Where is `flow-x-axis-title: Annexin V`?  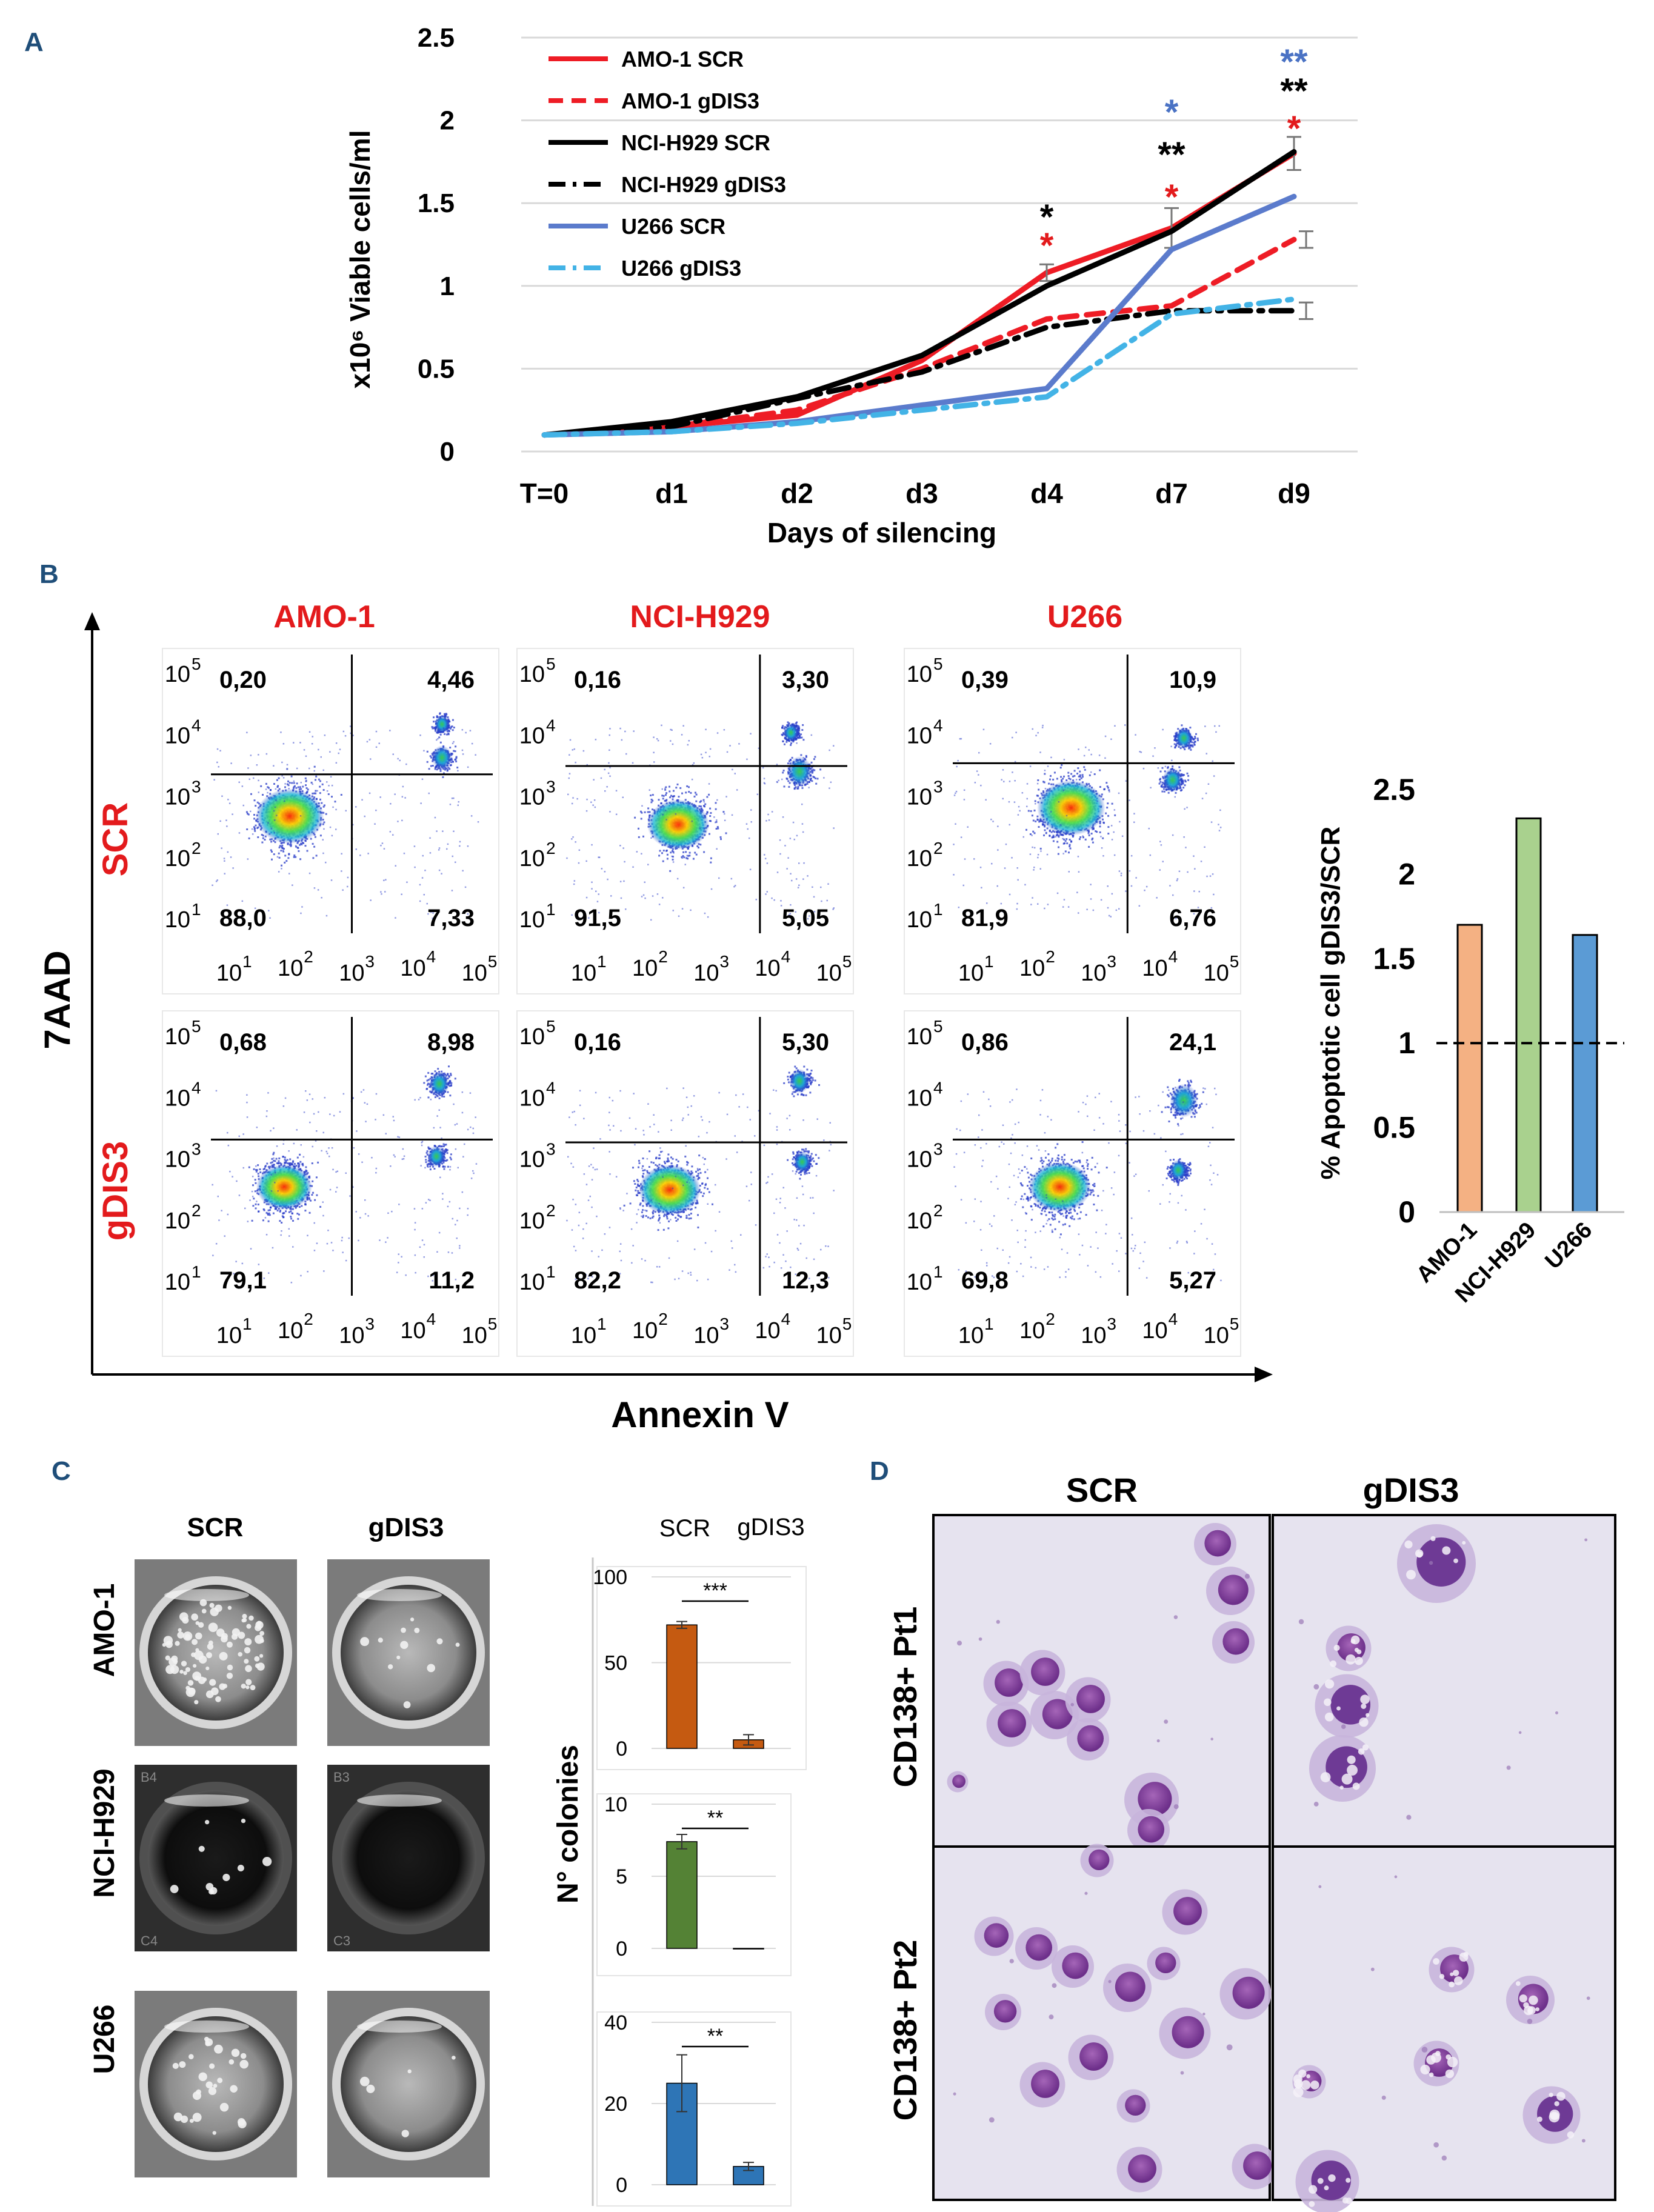 flow-x-axis-title: Annexin V is located at coordinates (700, 1415).